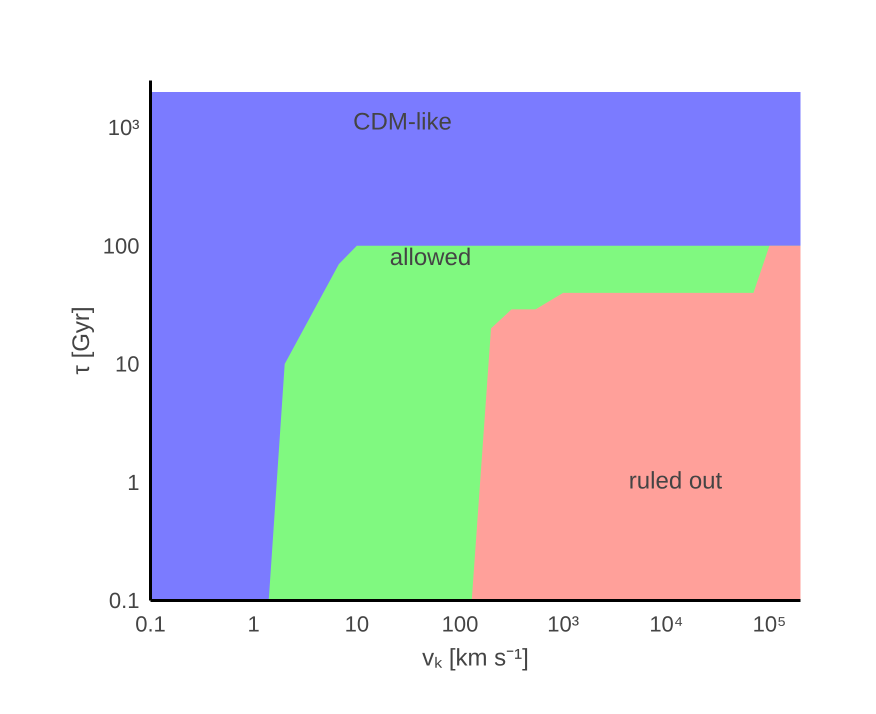 This screenshot has height=714, width=876. I want to click on y-axis-title: τ [Gyr], so click(81, 340).